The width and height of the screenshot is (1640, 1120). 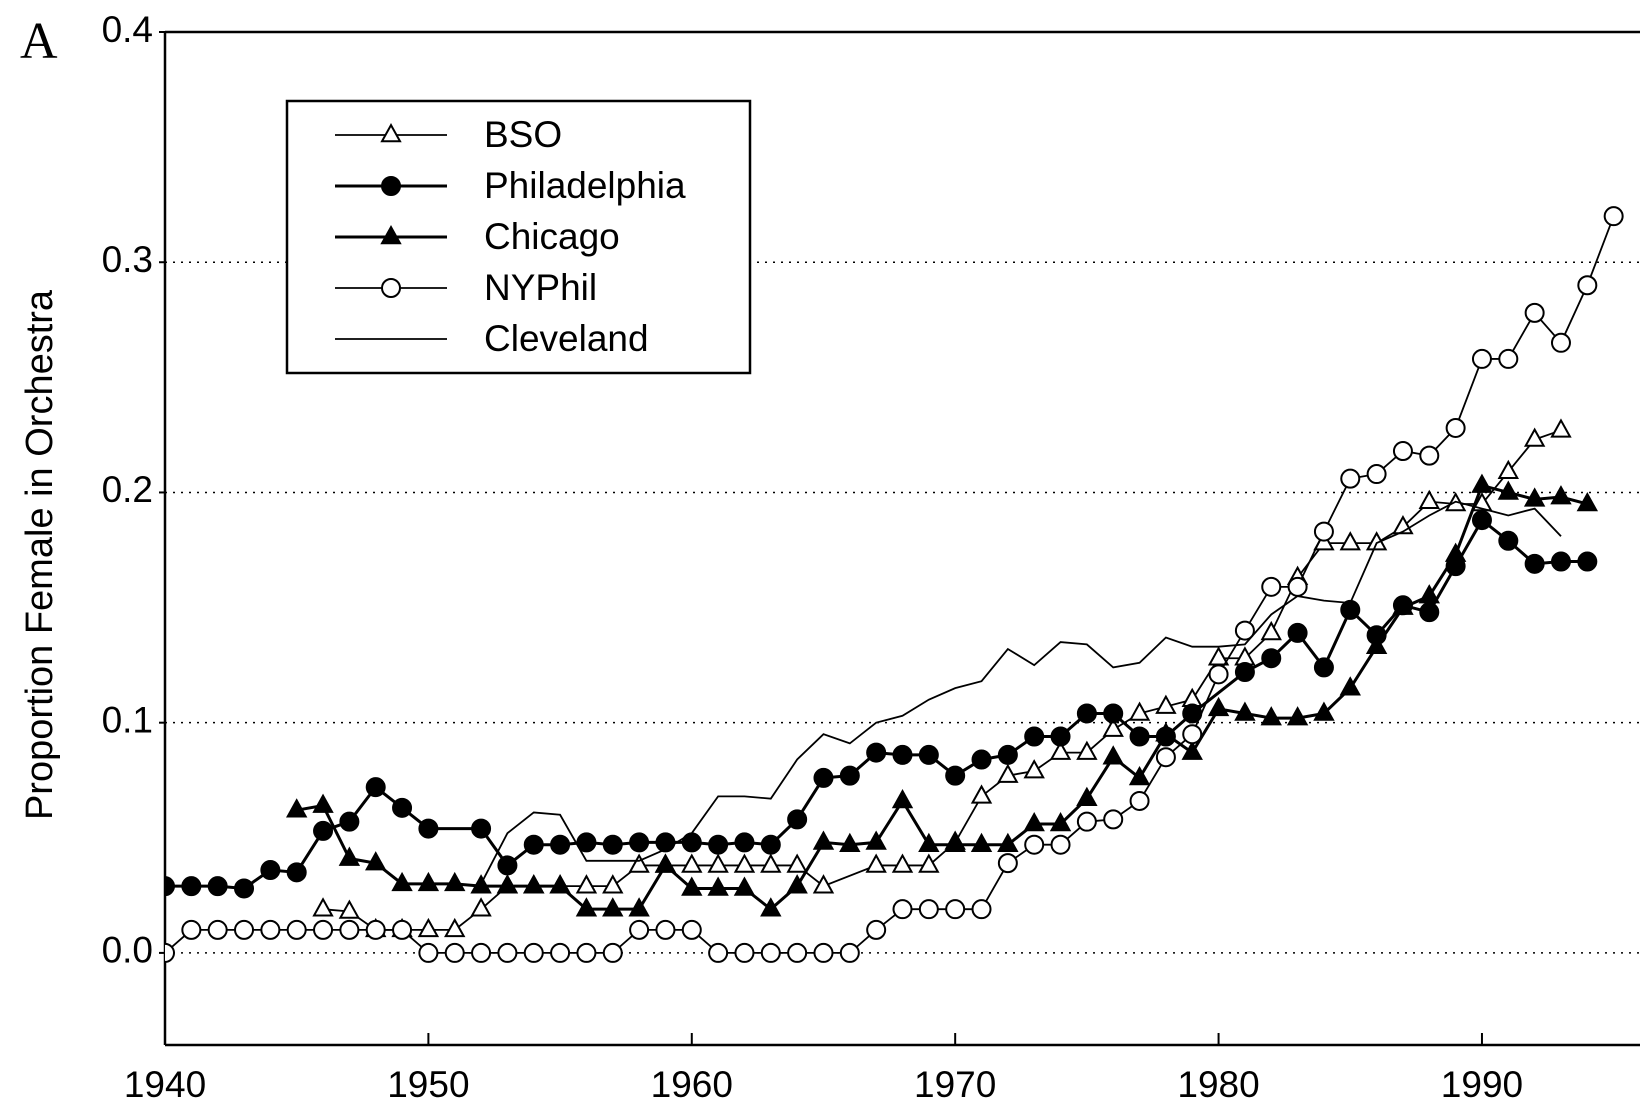 I want to click on x-tick-label: 1950, so click(x=428, y=1084).